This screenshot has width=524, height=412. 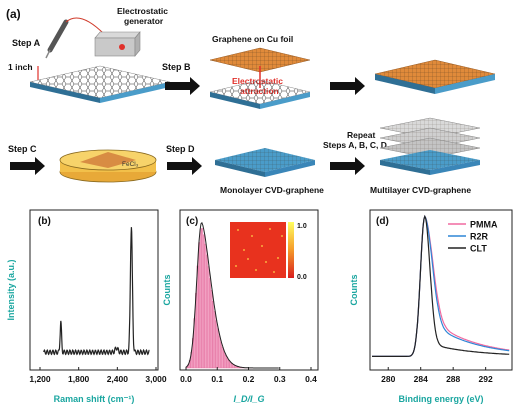 What do you see at coordinates (144, 21) in the screenshot?
I see `generator-label-2: generator` at bounding box center [144, 21].